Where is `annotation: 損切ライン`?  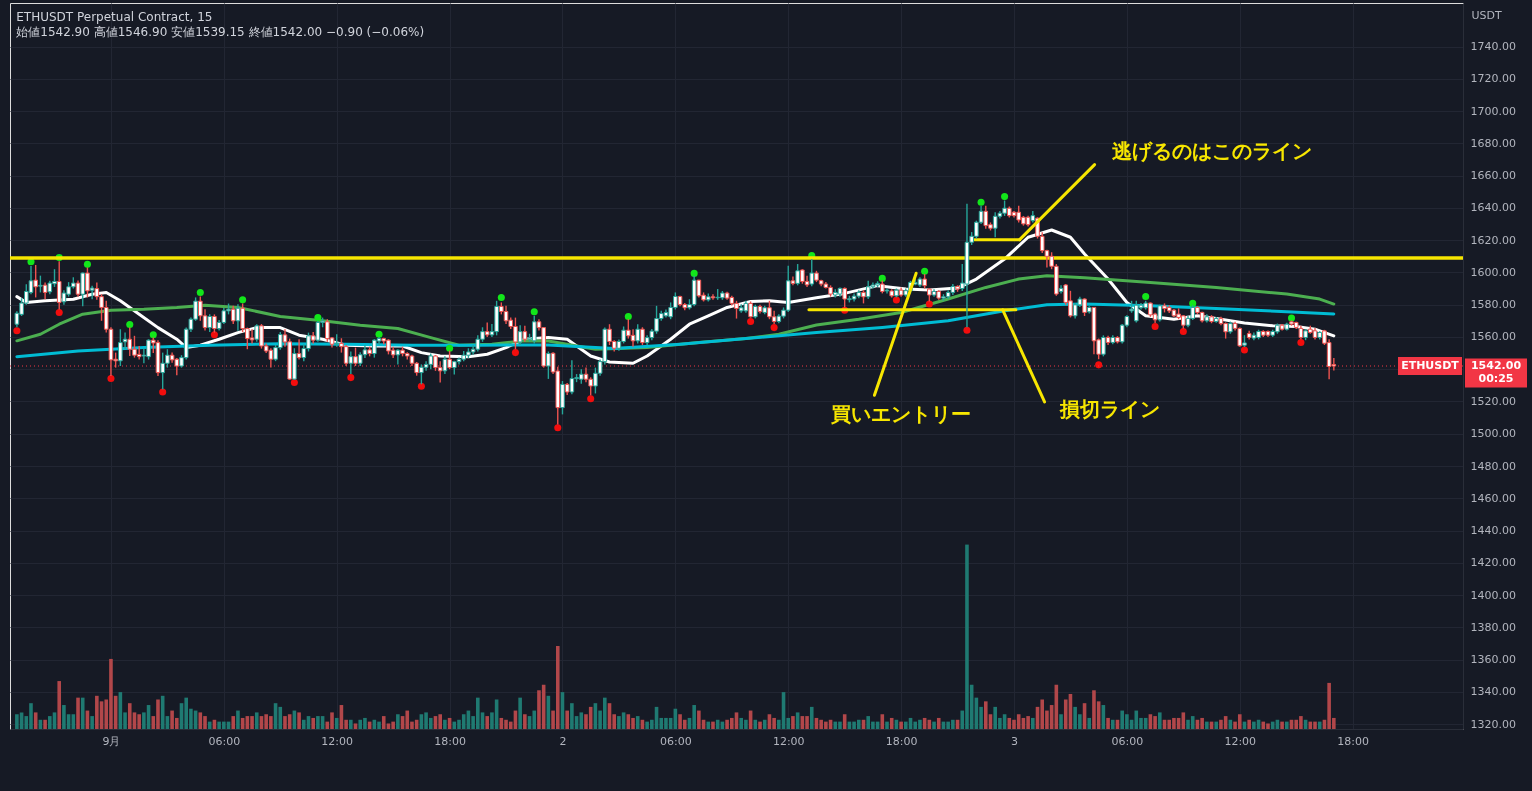 annotation: 損切ライン is located at coordinates (1109, 408).